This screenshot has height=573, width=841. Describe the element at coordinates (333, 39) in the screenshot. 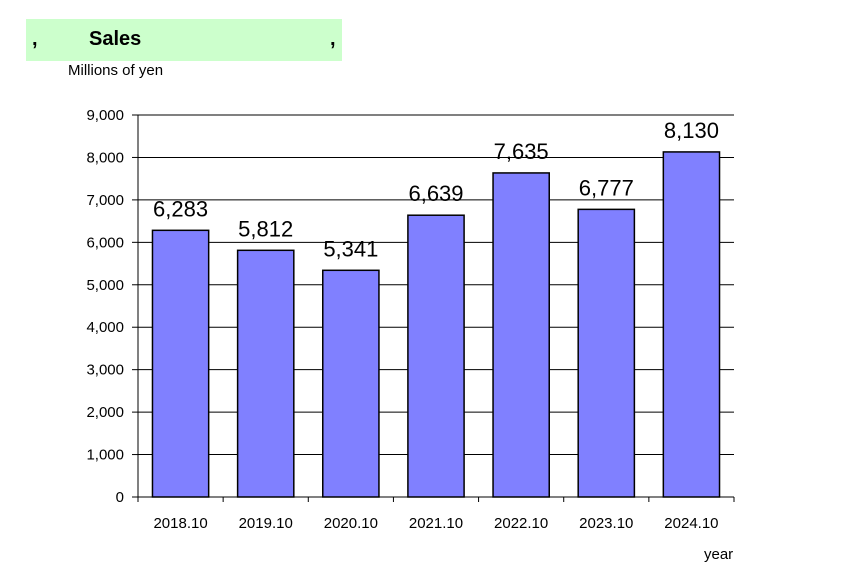

I see `title-comma-right: ,` at that location.